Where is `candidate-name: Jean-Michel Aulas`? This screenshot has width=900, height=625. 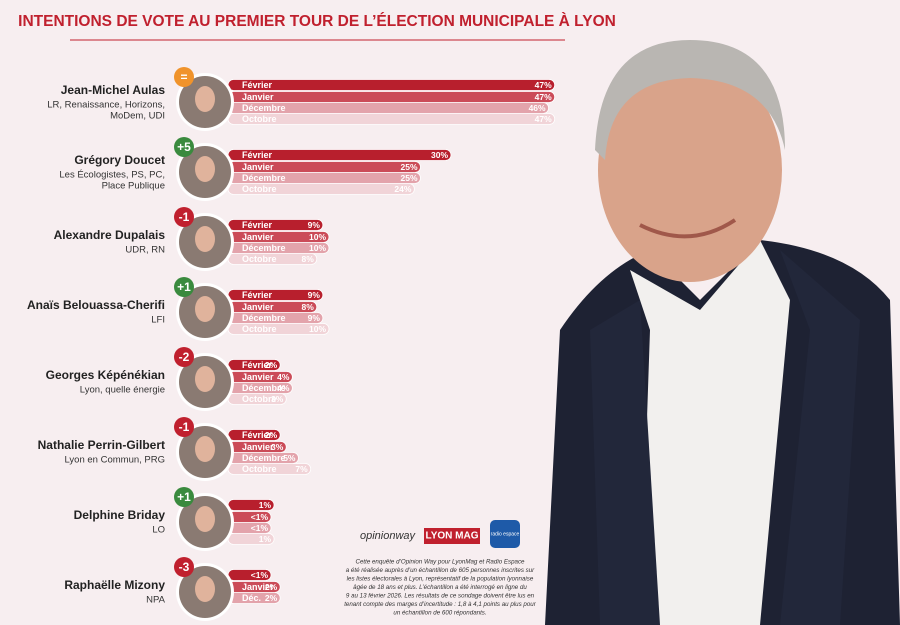
candidate-name: Jean-Michel Aulas is located at coordinates (113, 90).